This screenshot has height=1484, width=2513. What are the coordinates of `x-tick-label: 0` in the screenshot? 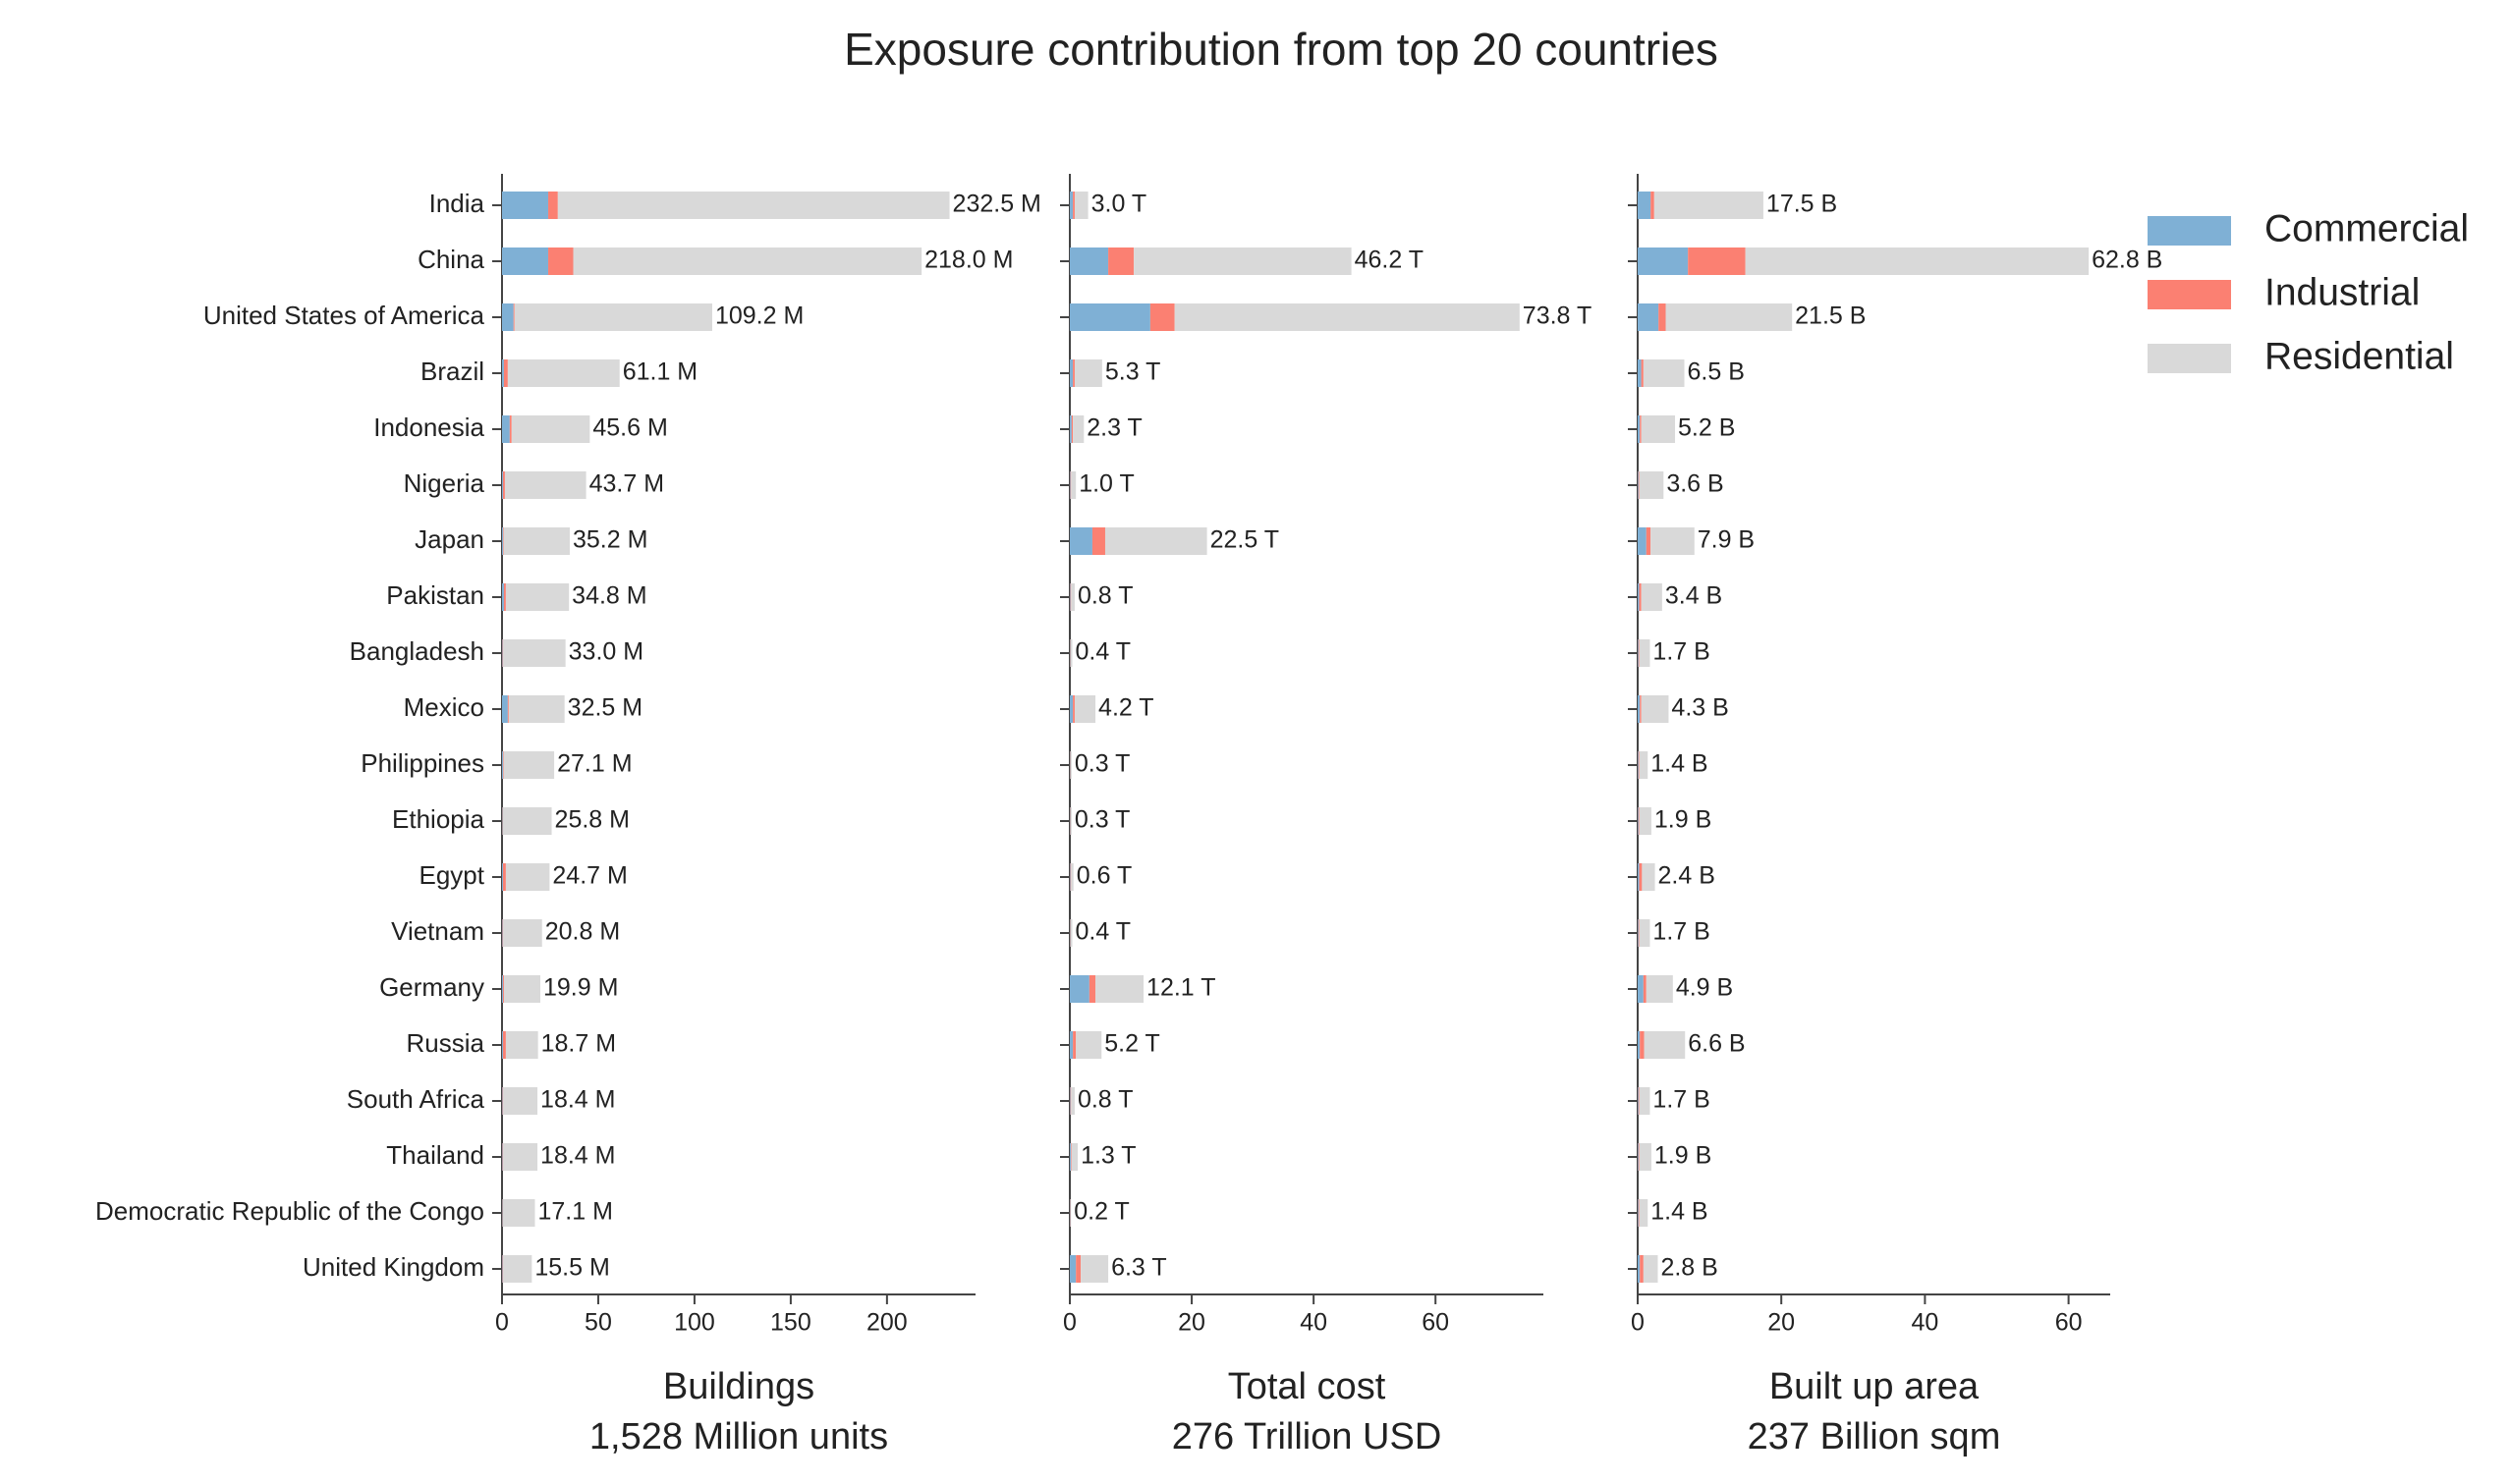 It's located at (1638, 1323).